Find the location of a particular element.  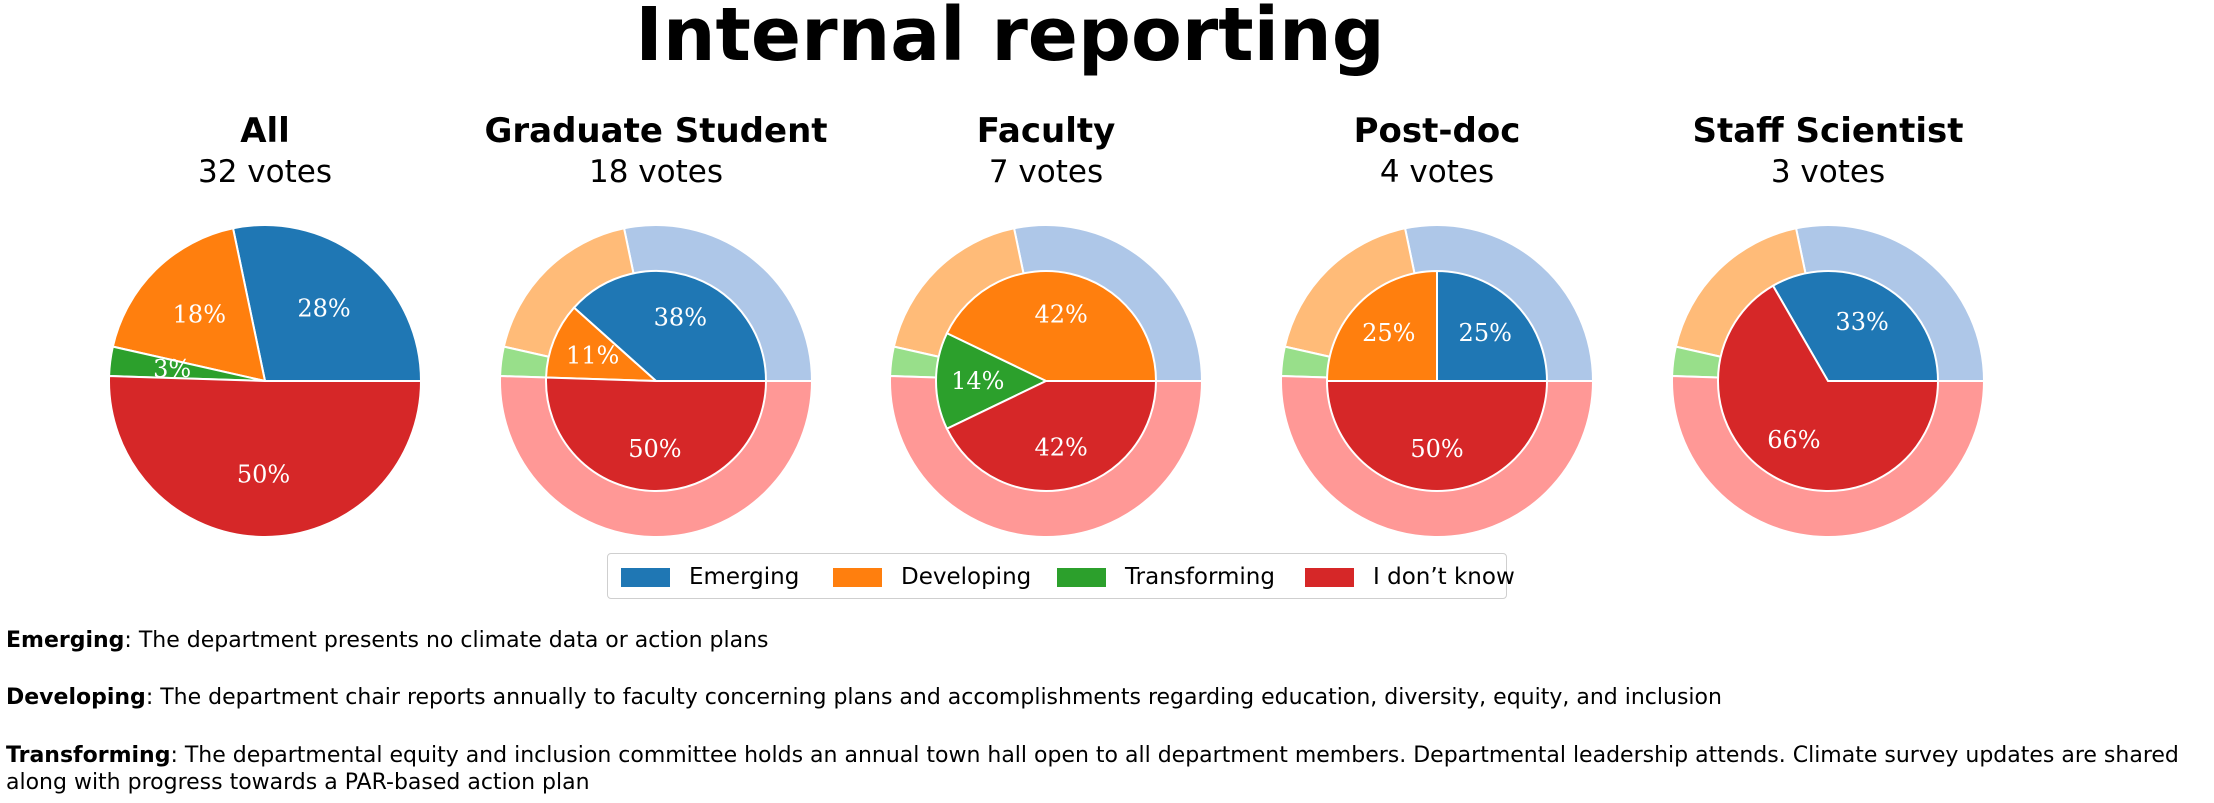

definition-term: Emerging is located at coordinates (65, 640).